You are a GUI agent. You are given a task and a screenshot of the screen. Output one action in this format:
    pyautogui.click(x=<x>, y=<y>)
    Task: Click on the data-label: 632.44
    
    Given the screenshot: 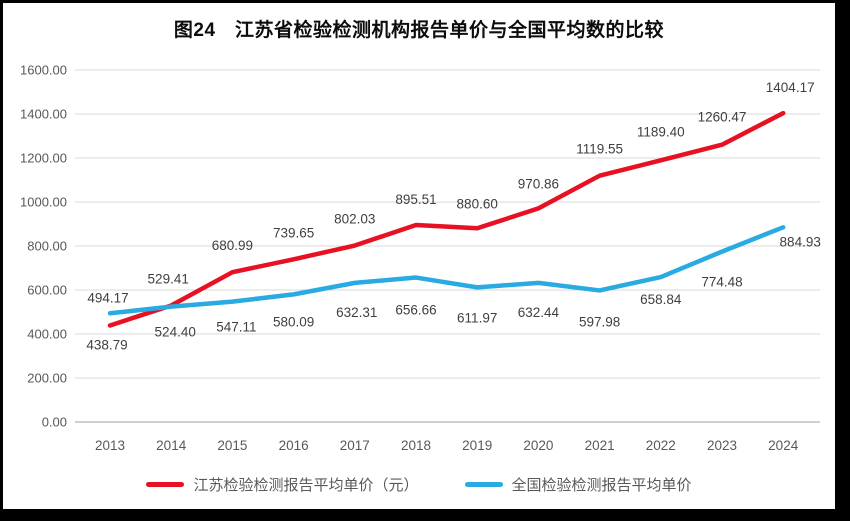 What is the action you would take?
    pyautogui.click(x=539, y=312)
    